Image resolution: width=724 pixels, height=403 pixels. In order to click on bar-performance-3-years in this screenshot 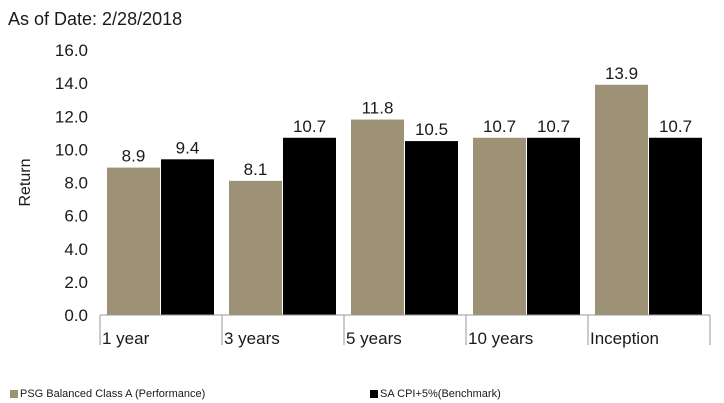, I will do `click(255, 247)`.